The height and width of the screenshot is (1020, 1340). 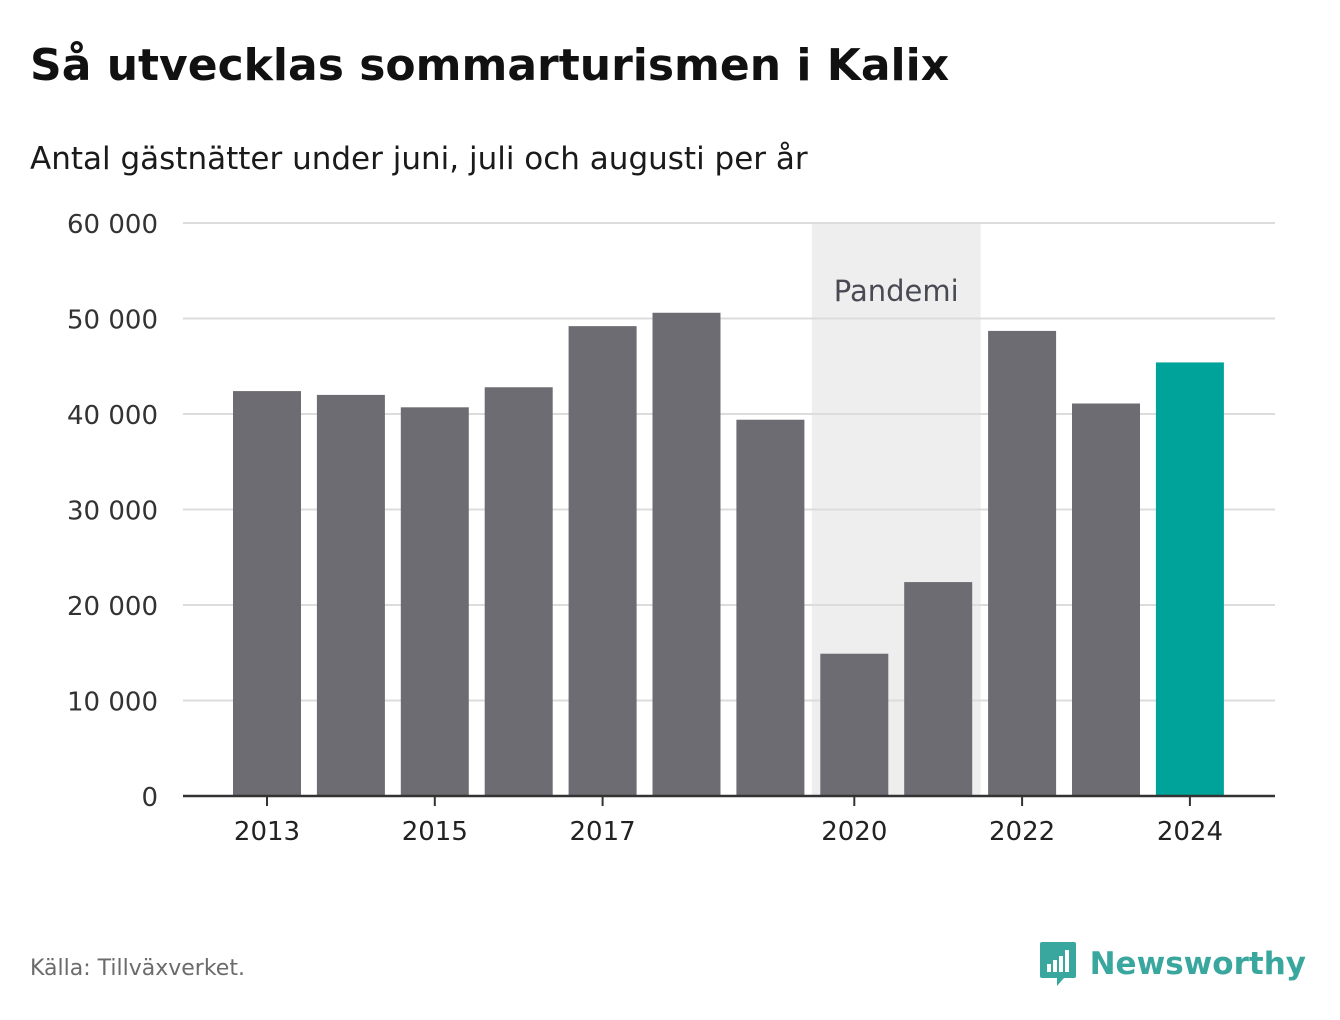 What do you see at coordinates (490, 65) in the screenshot?
I see `chart-title: Så utvecklas sommarturismen i Kalix` at bounding box center [490, 65].